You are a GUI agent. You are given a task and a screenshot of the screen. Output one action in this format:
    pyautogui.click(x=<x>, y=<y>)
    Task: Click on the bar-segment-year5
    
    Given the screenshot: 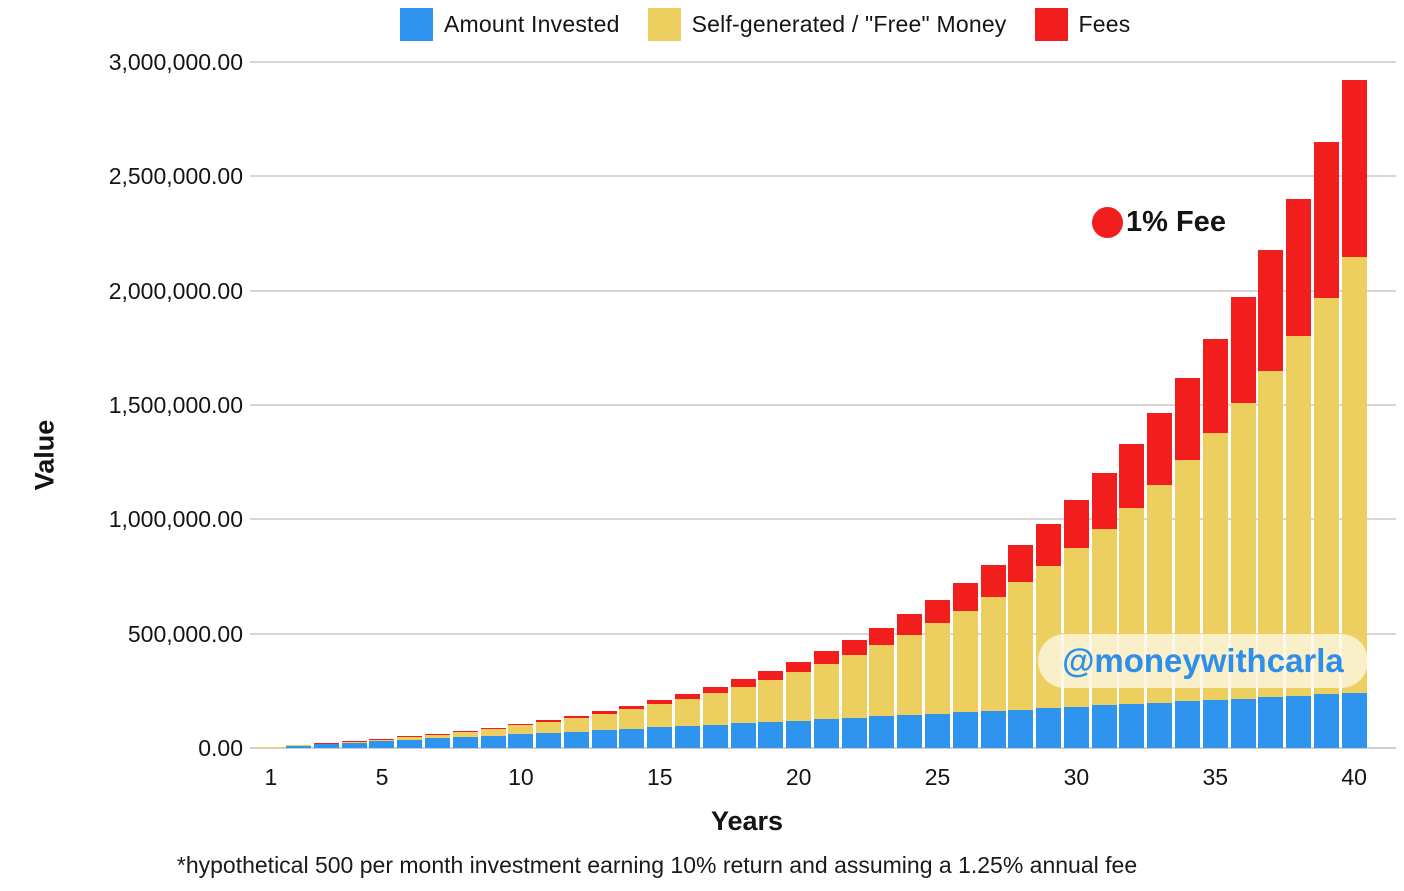 What is the action you would take?
    pyautogui.click(x=382, y=740)
    